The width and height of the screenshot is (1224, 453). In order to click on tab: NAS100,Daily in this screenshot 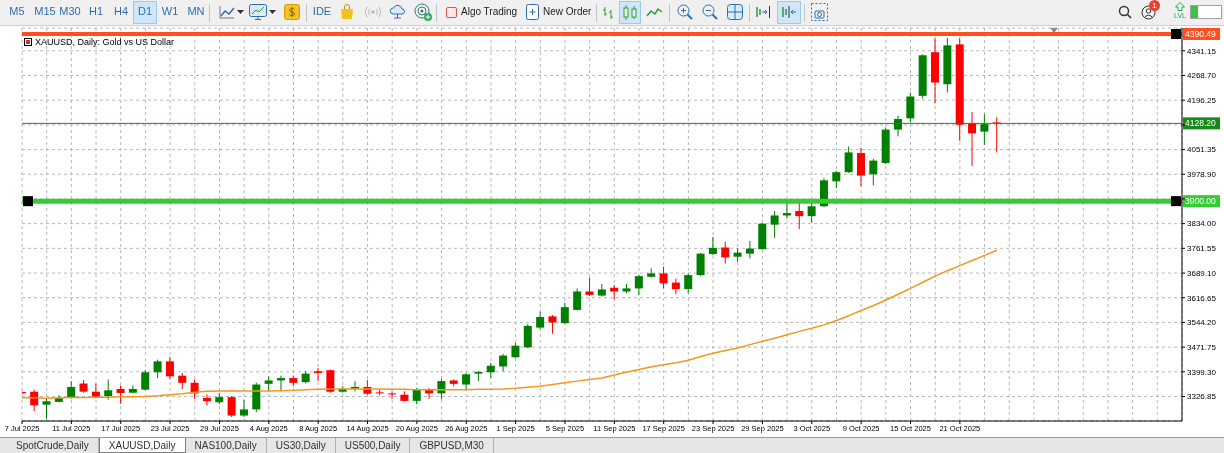, I will do `click(226, 445)`.